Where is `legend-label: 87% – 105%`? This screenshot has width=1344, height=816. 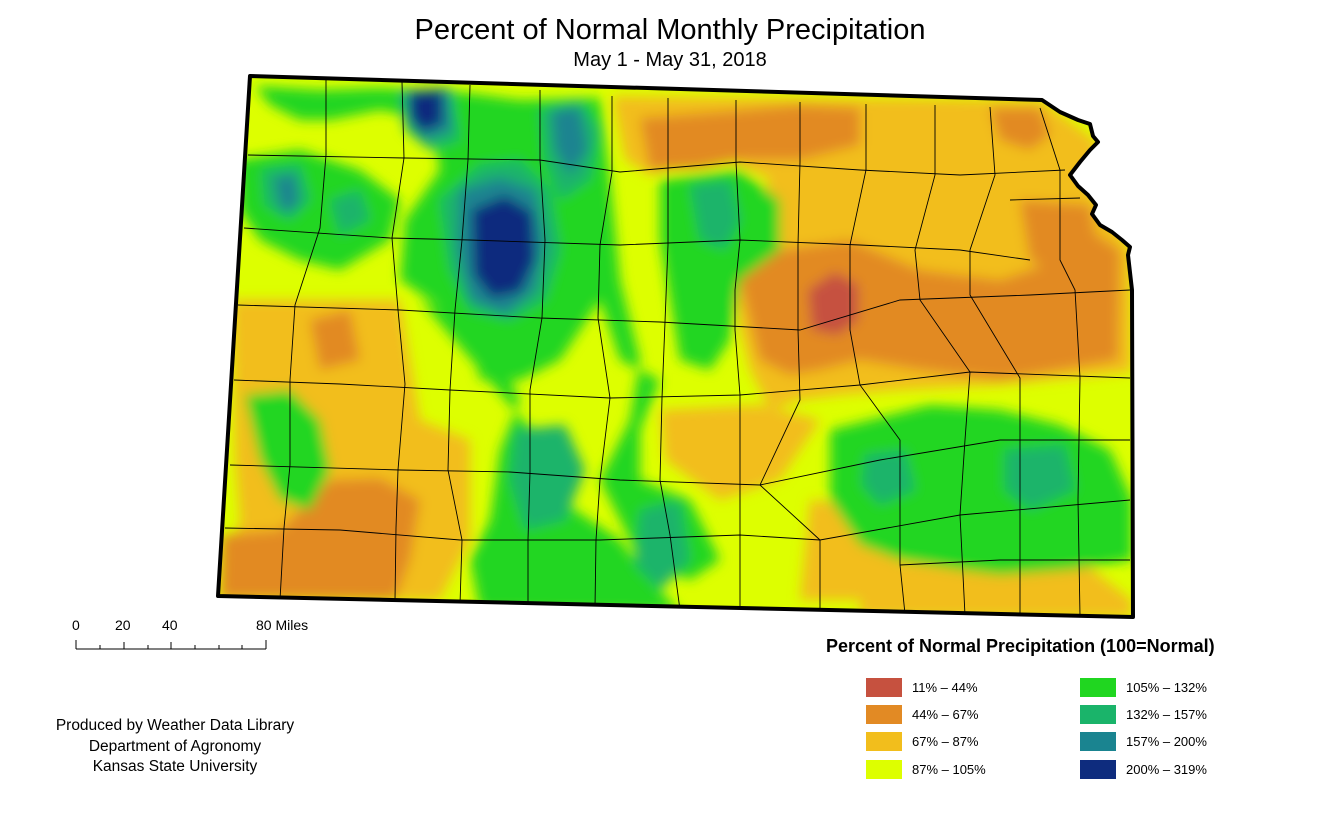 legend-label: 87% – 105% is located at coordinates (949, 769).